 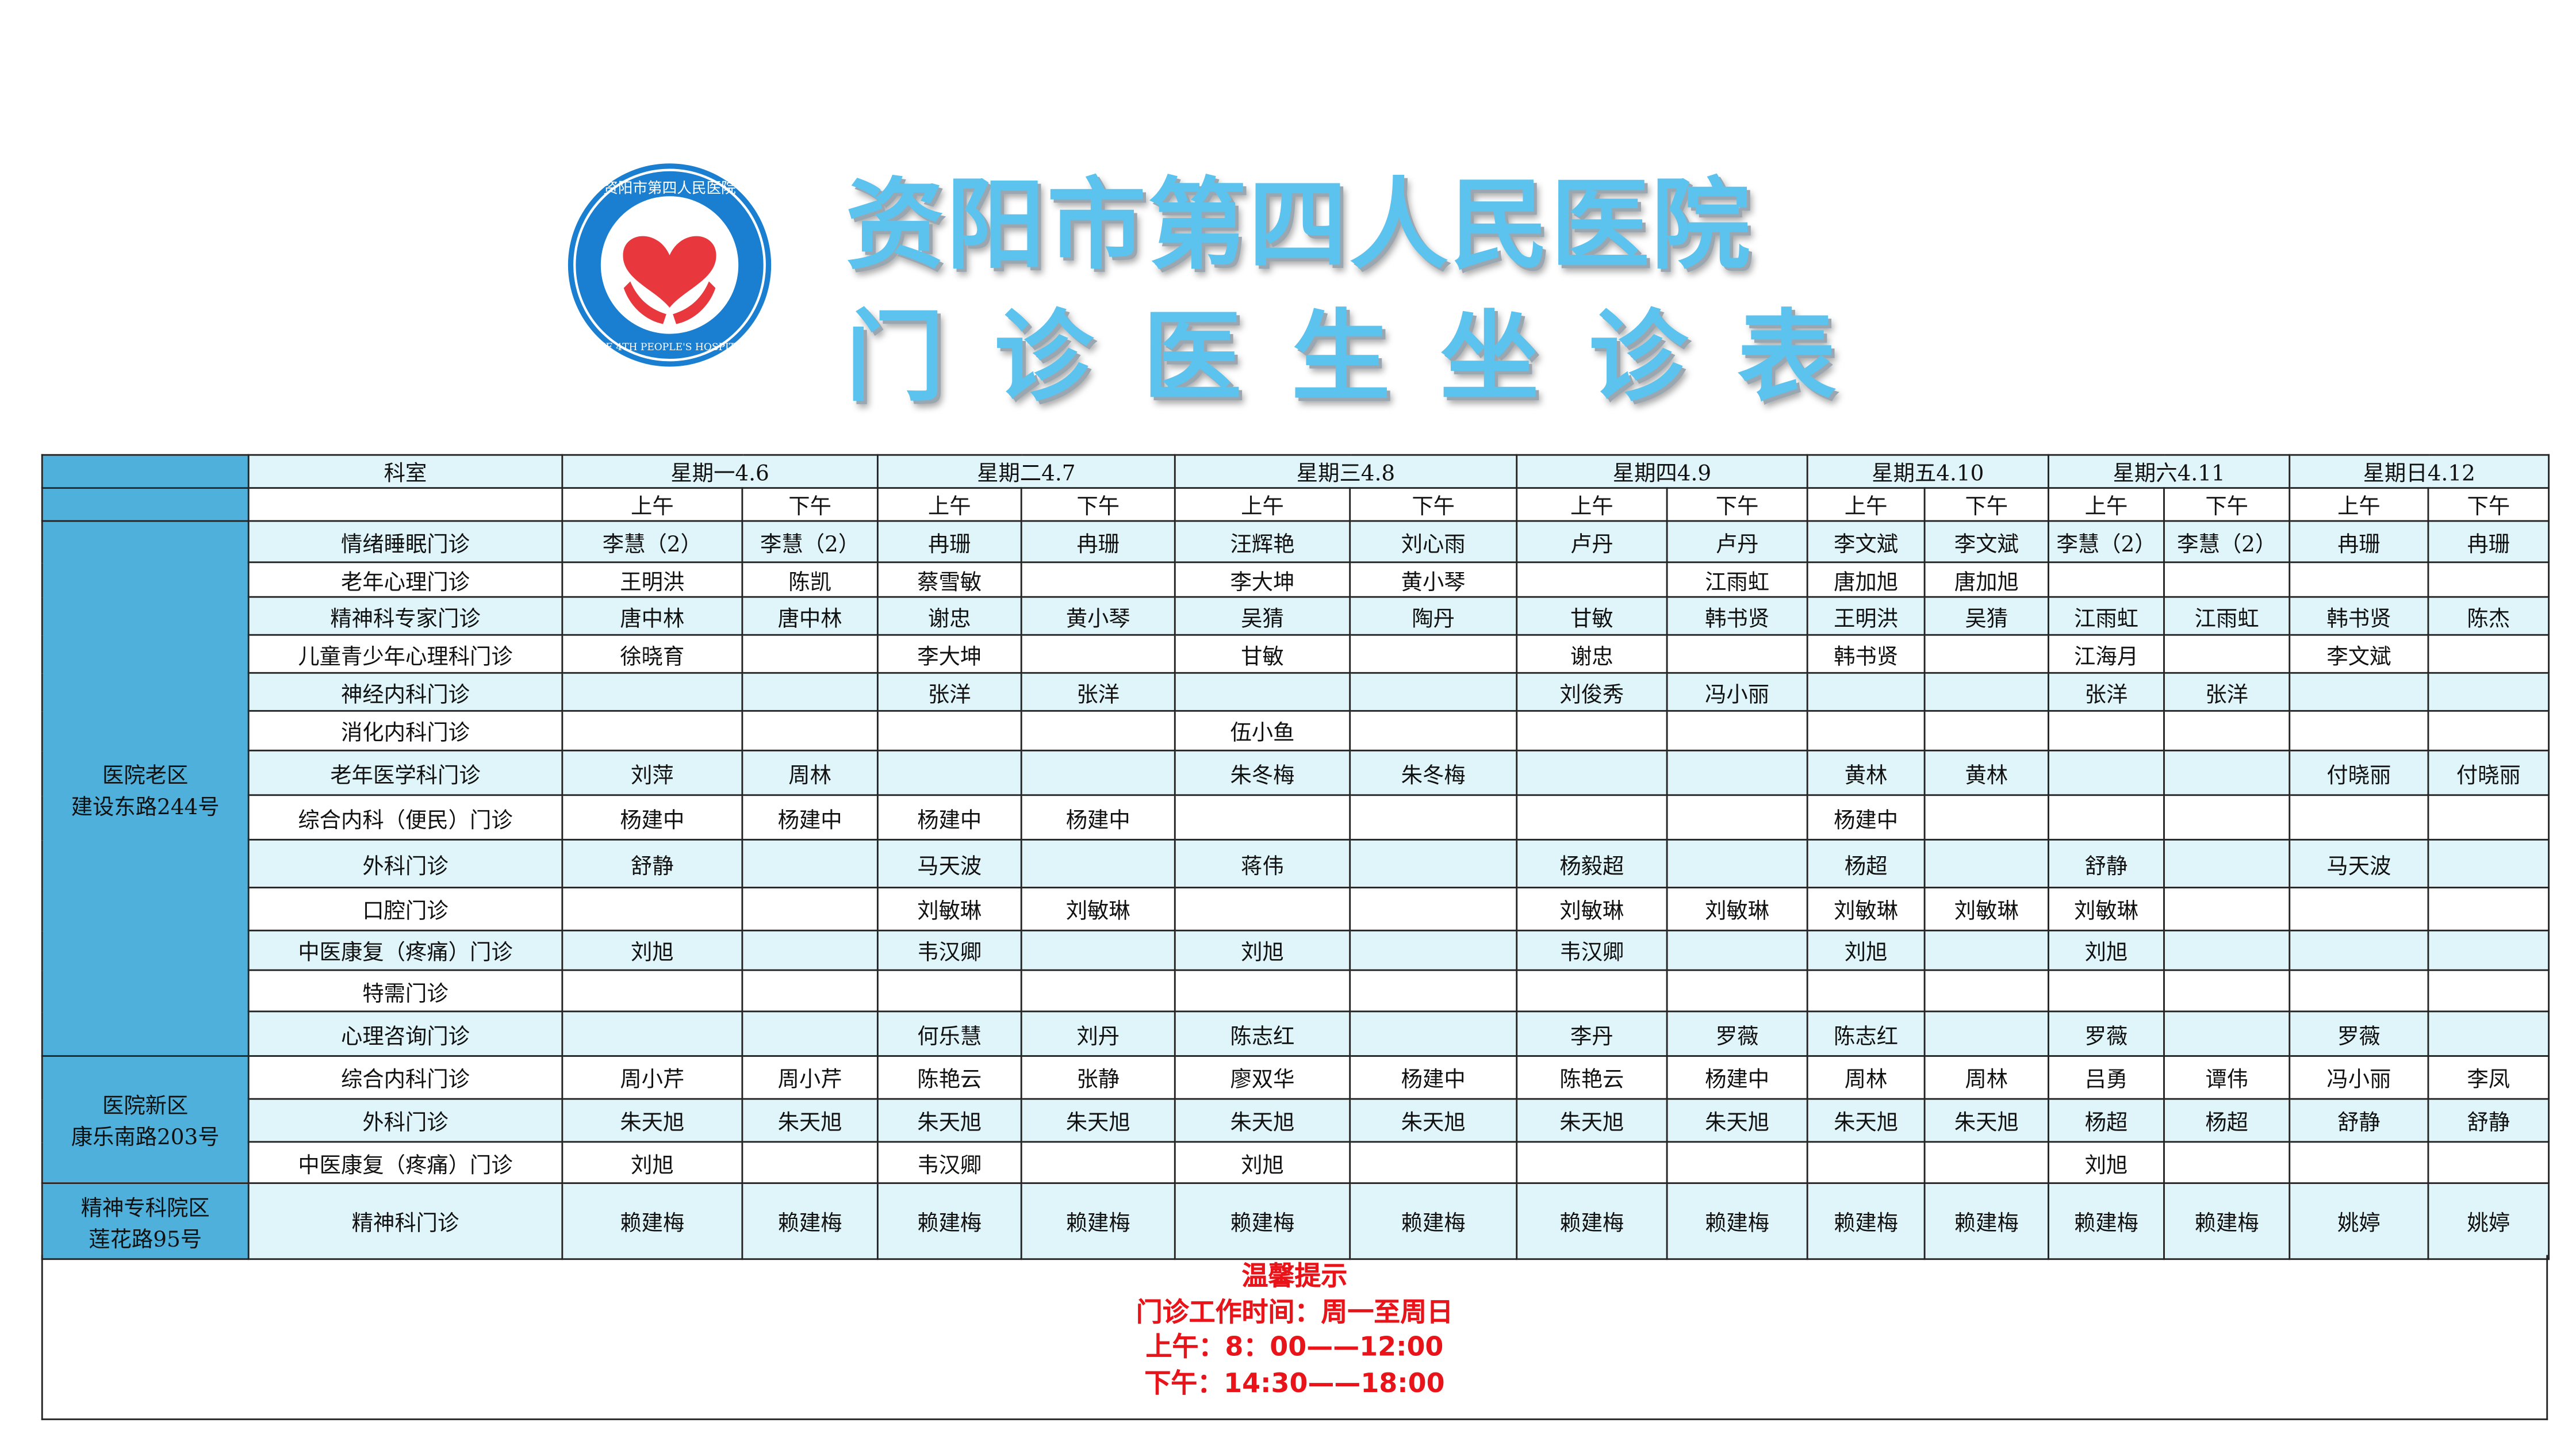 What do you see at coordinates (145, 1138) in the screenshot?
I see `campus-address: 康乐南路203号` at bounding box center [145, 1138].